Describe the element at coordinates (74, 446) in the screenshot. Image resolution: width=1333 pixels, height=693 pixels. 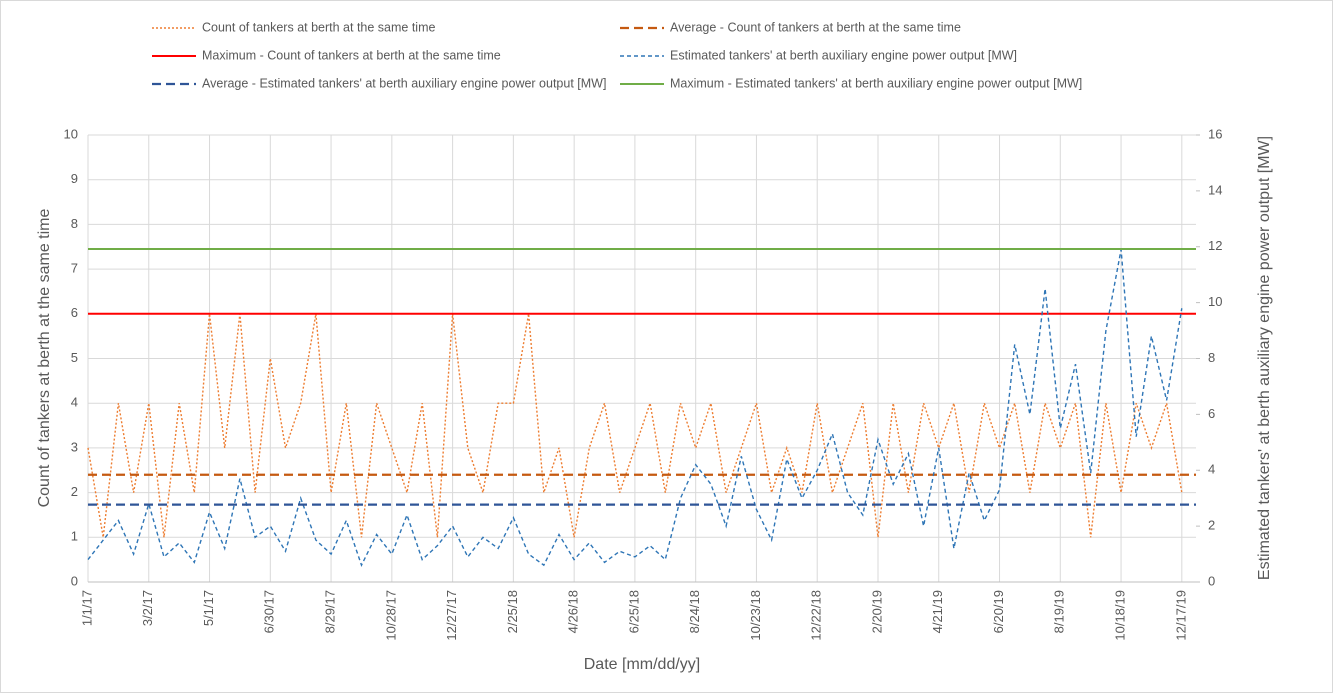
I see `y-tick-label: 3` at that location.